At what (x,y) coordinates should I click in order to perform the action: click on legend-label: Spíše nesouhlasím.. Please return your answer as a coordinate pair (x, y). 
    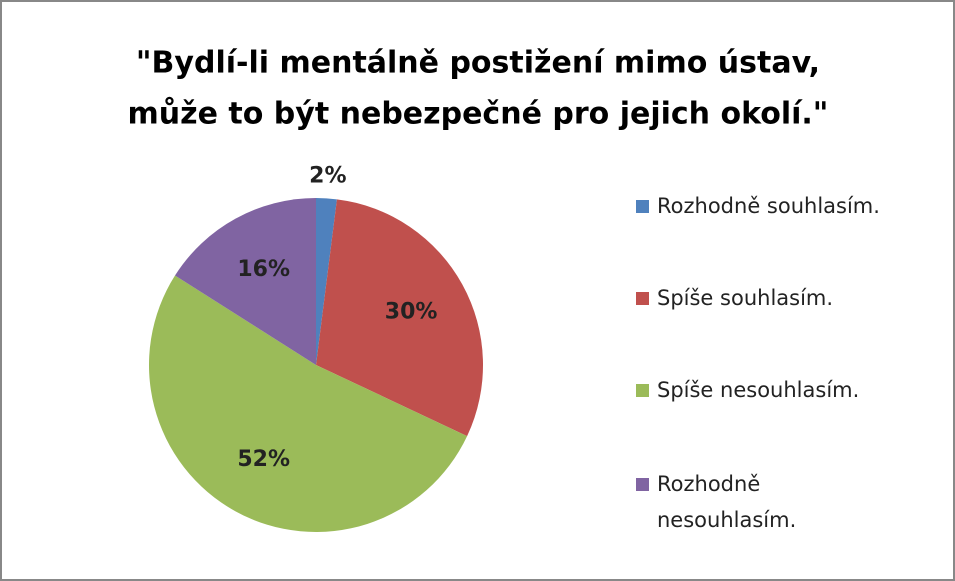
    Looking at the image, I should click on (758, 390).